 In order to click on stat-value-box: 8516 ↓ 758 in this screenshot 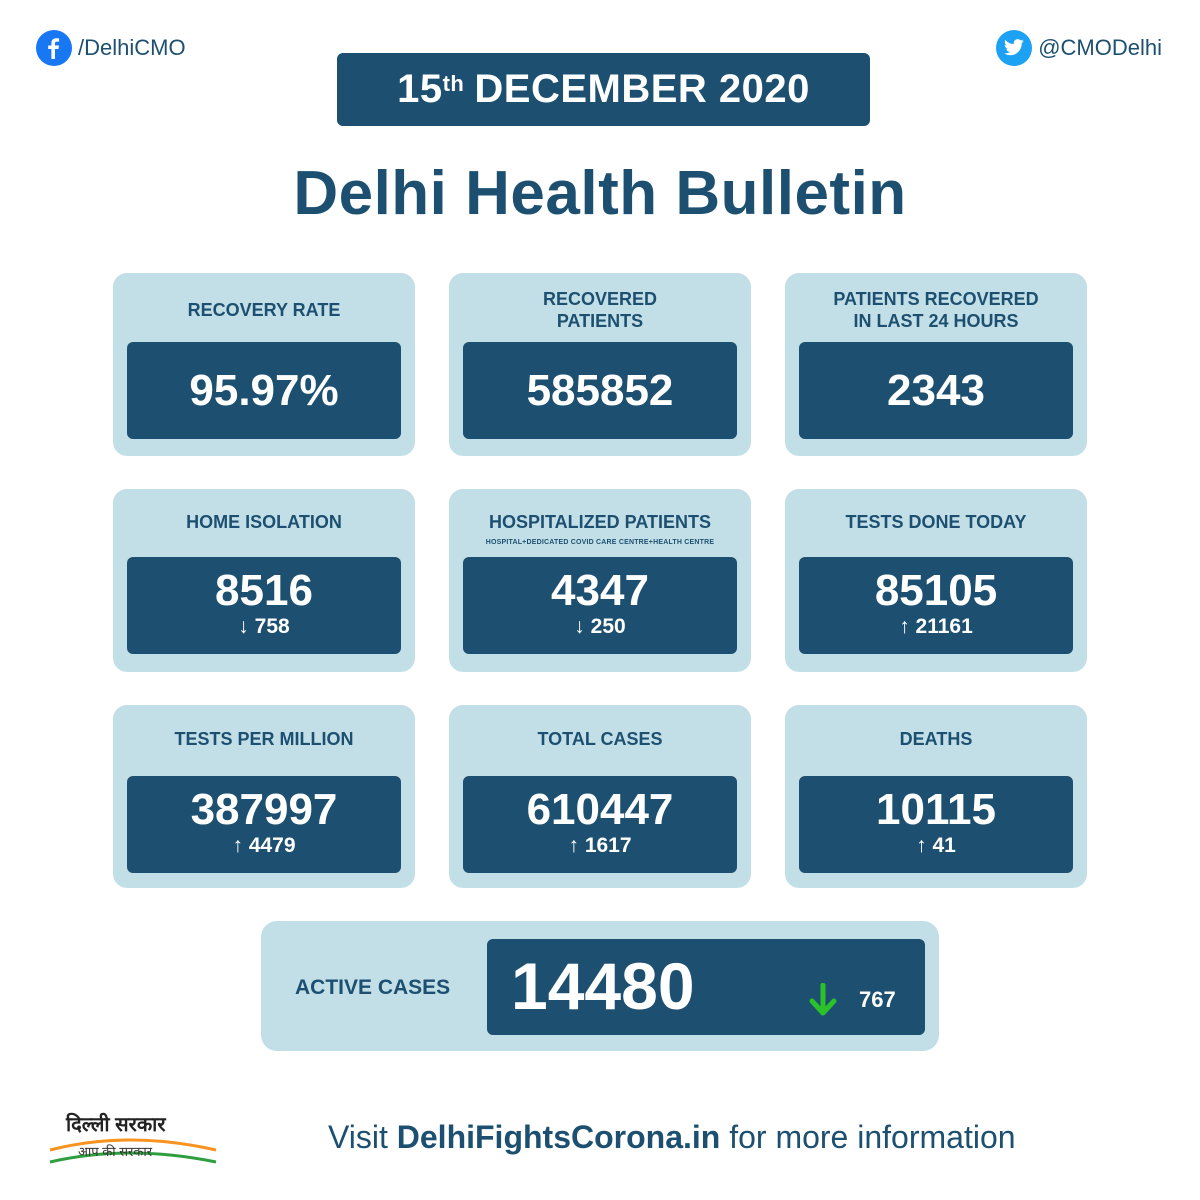, I will do `click(264, 605)`.